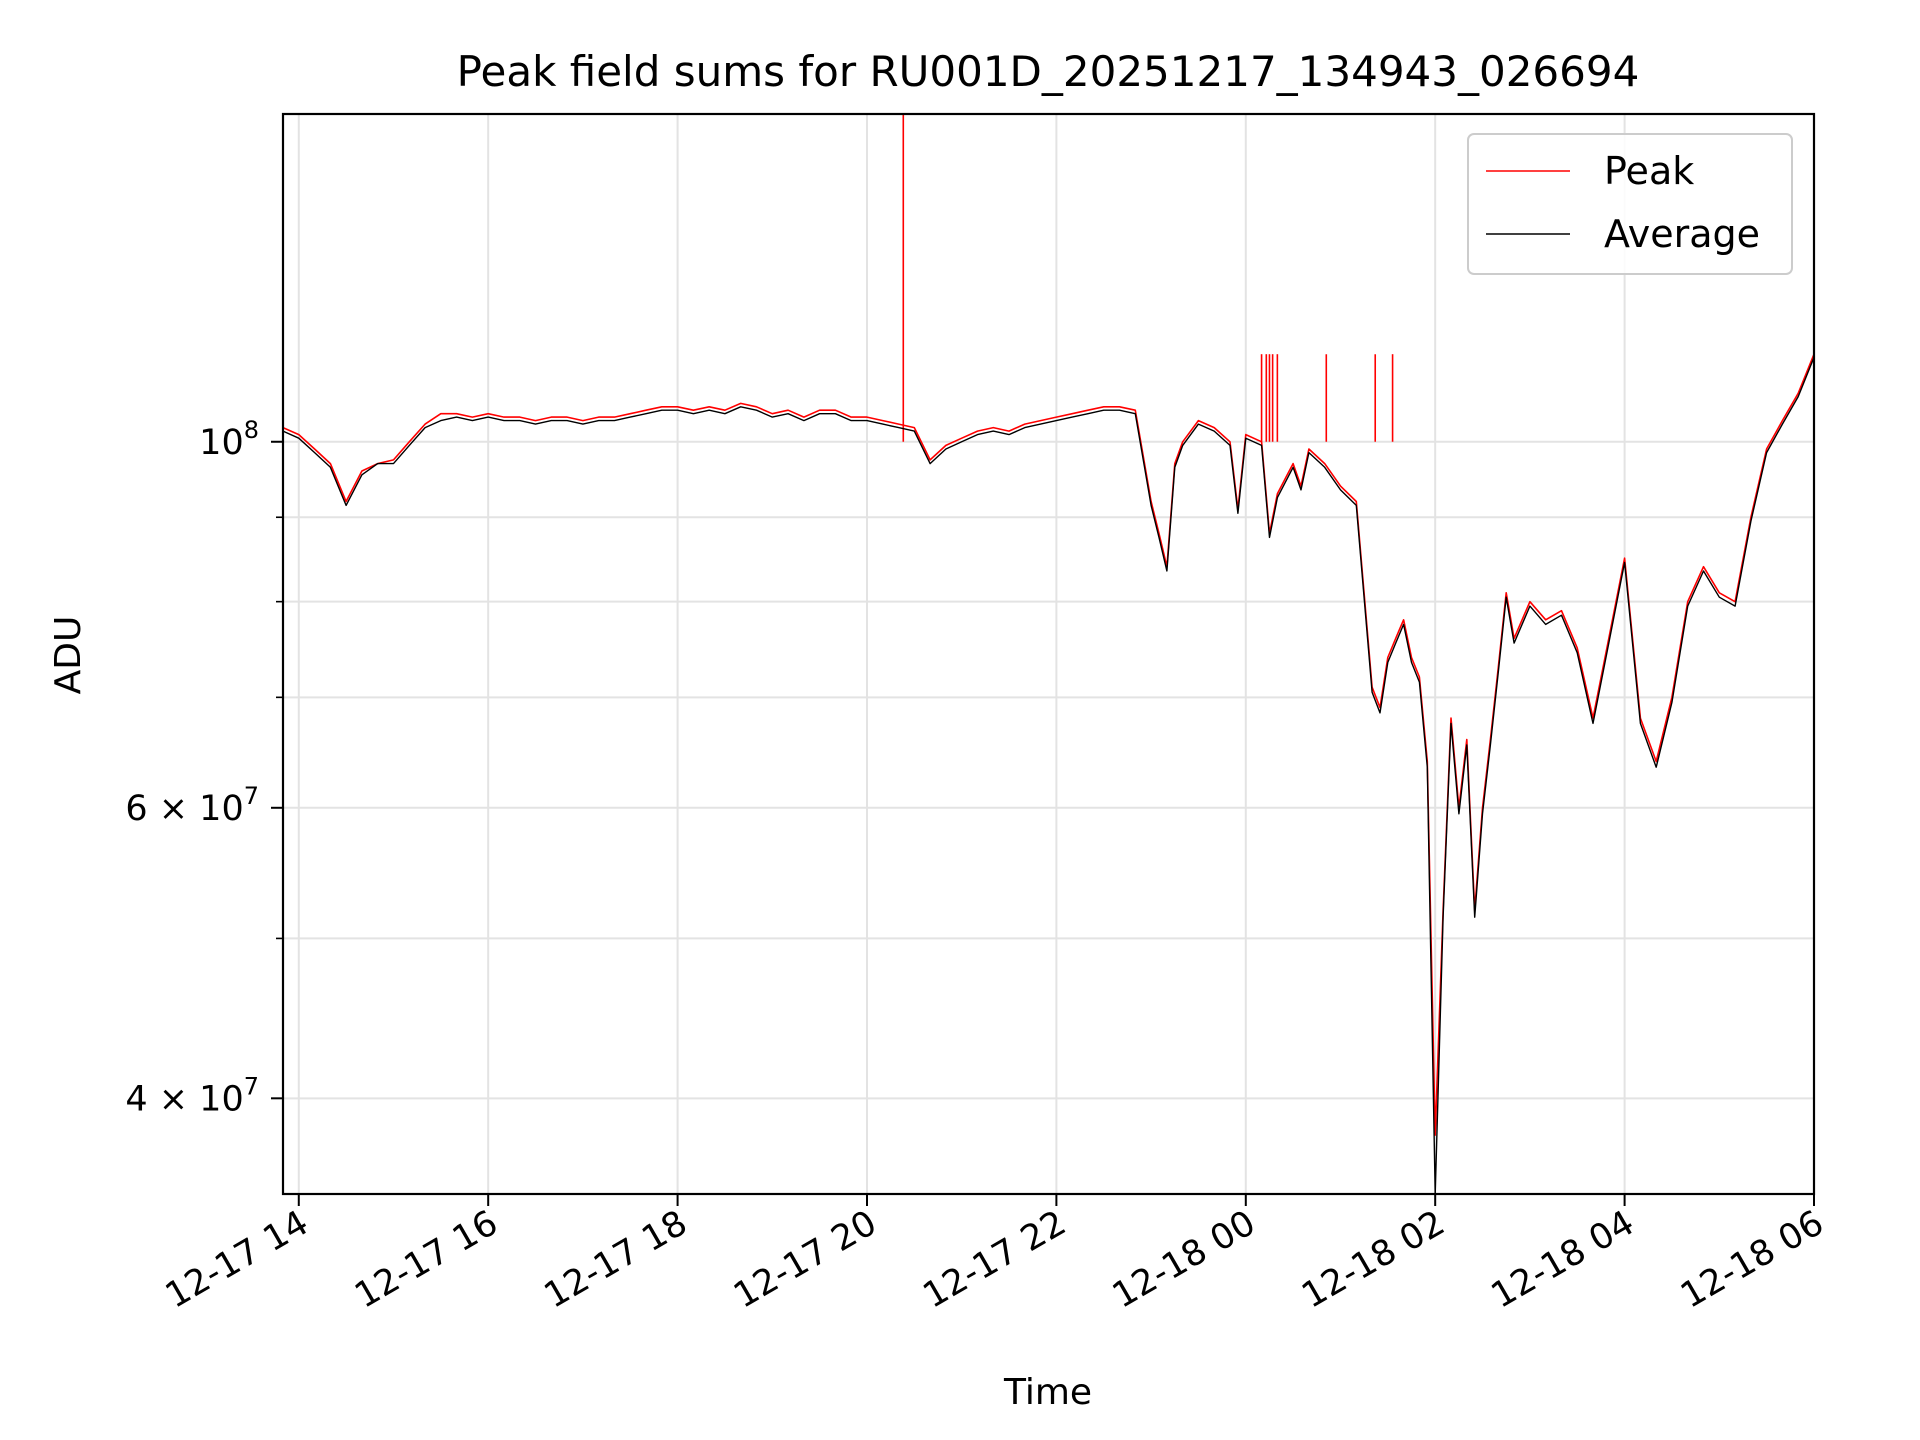 The image size is (1920, 1440). I want to click on legend: Peak Average, so click(1630, 204).